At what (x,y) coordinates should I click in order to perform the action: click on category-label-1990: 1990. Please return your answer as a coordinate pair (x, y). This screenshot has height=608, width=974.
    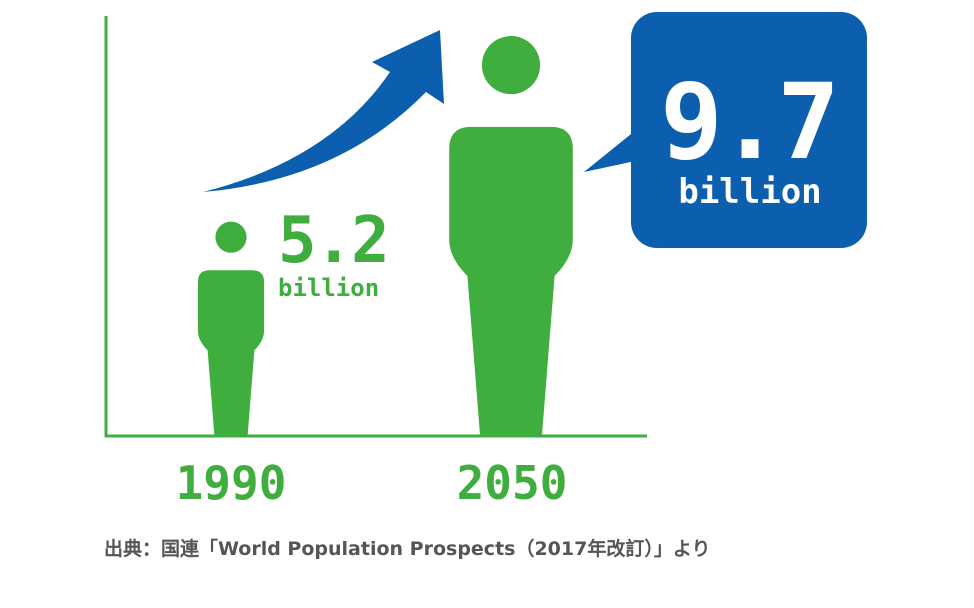
    Looking at the image, I should click on (231, 483).